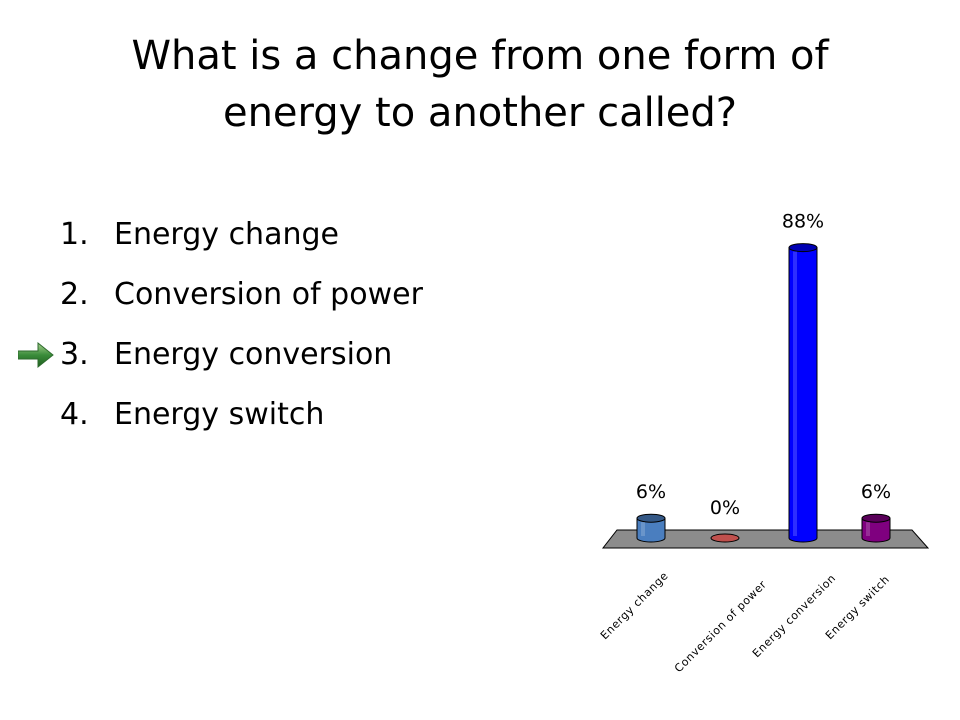 This screenshot has height=720, width=960. I want to click on question-line-1: What is a change from one form of, so click(480, 56).